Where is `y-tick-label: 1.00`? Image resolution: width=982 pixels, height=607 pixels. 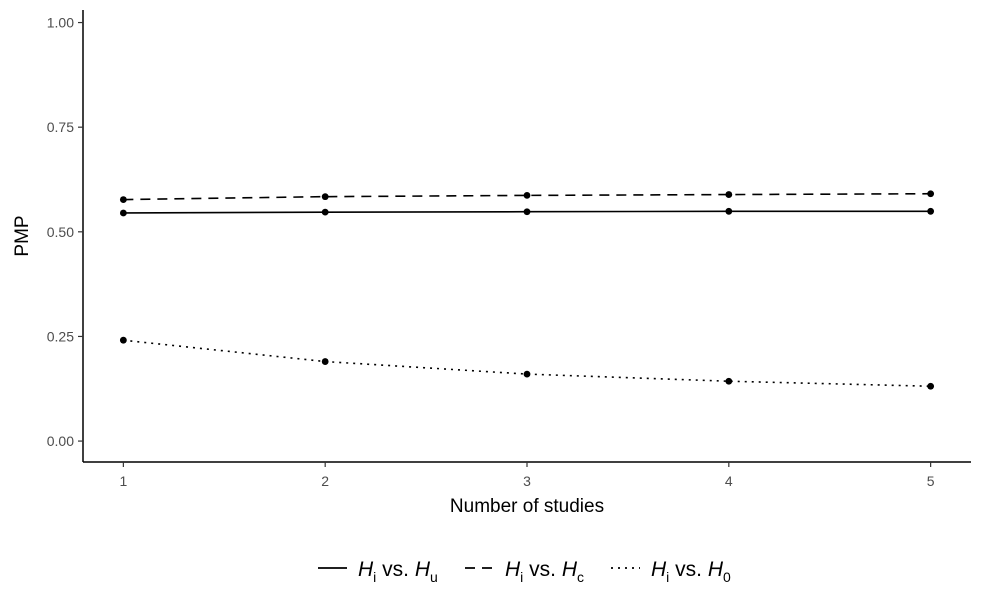 y-tick-label: 1.00 is located at coordinates (60, 23).